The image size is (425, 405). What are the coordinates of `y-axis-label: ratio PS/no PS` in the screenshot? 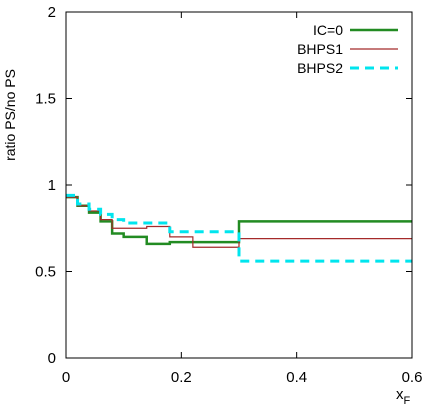 It's located at (10, 115).